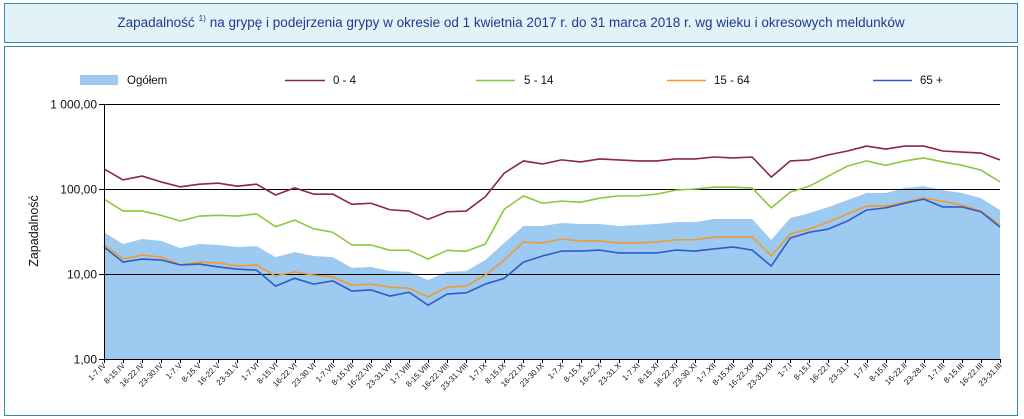  What do you see at coordinates (78, 190) in the screenshot?
I see `y-tick-label: 100,00` at bounding box center [78, 190].